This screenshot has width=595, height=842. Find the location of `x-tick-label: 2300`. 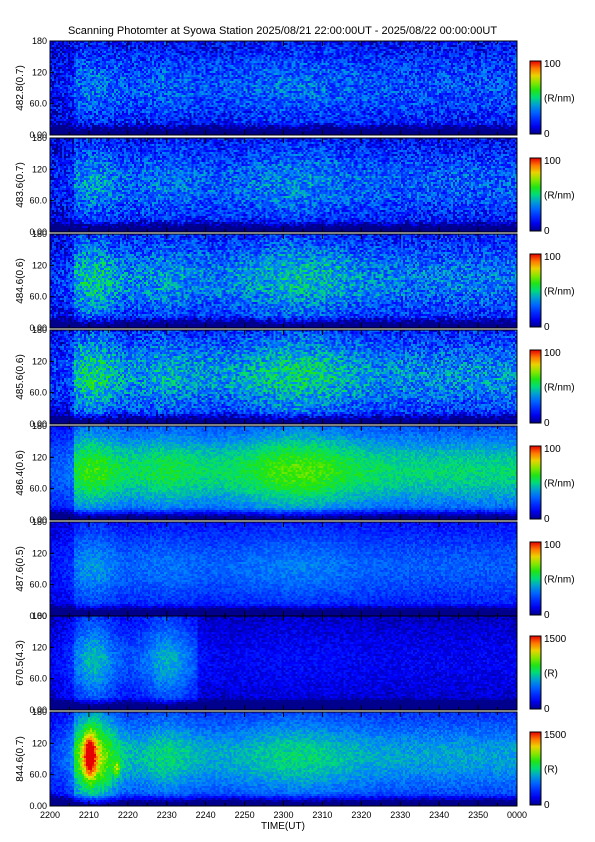

x-tick-label: 2300 is located at coordinates (283, 815).